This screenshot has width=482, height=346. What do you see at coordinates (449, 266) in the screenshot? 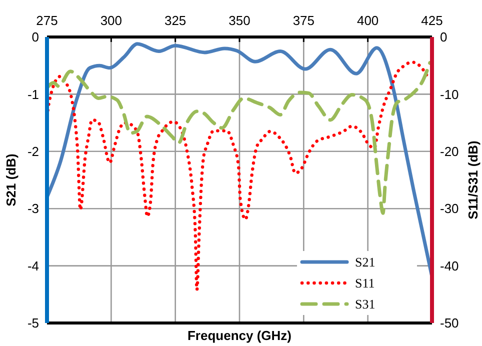
I see `y2-tick-label: -40` at bounding box center [449, 266].